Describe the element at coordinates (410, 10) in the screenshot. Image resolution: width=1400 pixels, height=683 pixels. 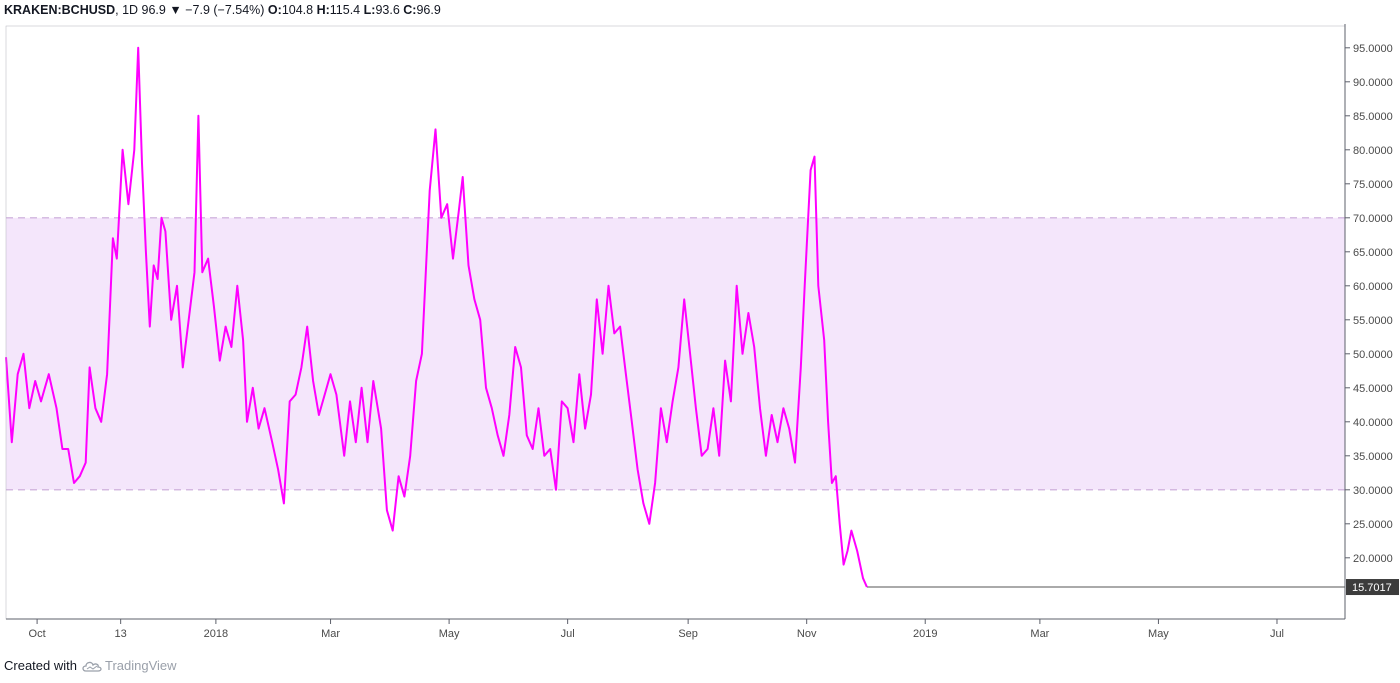
I see `close-label: C:` at that location.